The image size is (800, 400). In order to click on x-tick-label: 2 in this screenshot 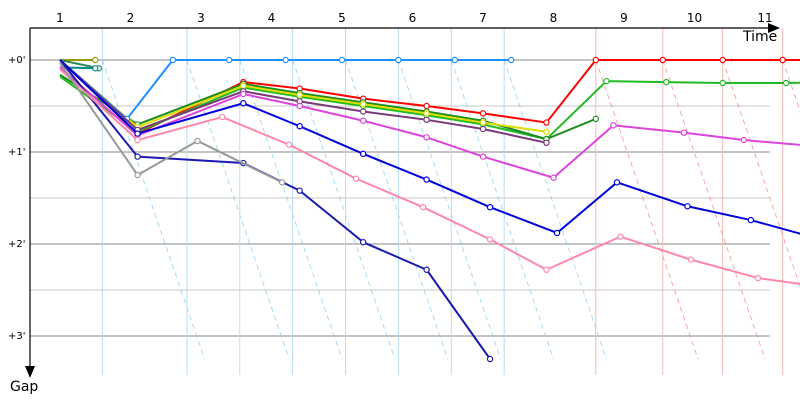, I will do `click(131, 18)`.